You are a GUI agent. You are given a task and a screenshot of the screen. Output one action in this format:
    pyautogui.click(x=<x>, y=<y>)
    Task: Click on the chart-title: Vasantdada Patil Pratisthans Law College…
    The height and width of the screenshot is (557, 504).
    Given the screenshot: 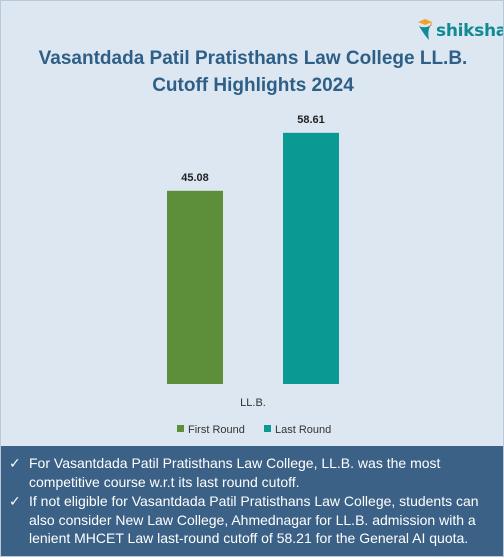 What is the action you would take?
    pyautogui.click(x=252, y=72)
    